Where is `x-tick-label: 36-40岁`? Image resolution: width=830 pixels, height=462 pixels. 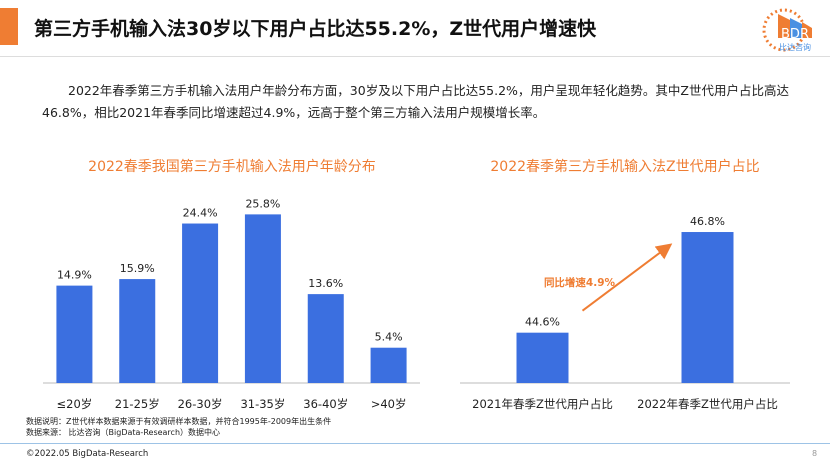
x-tick-label: 36-40岁 is located at coordinates (325, 404).